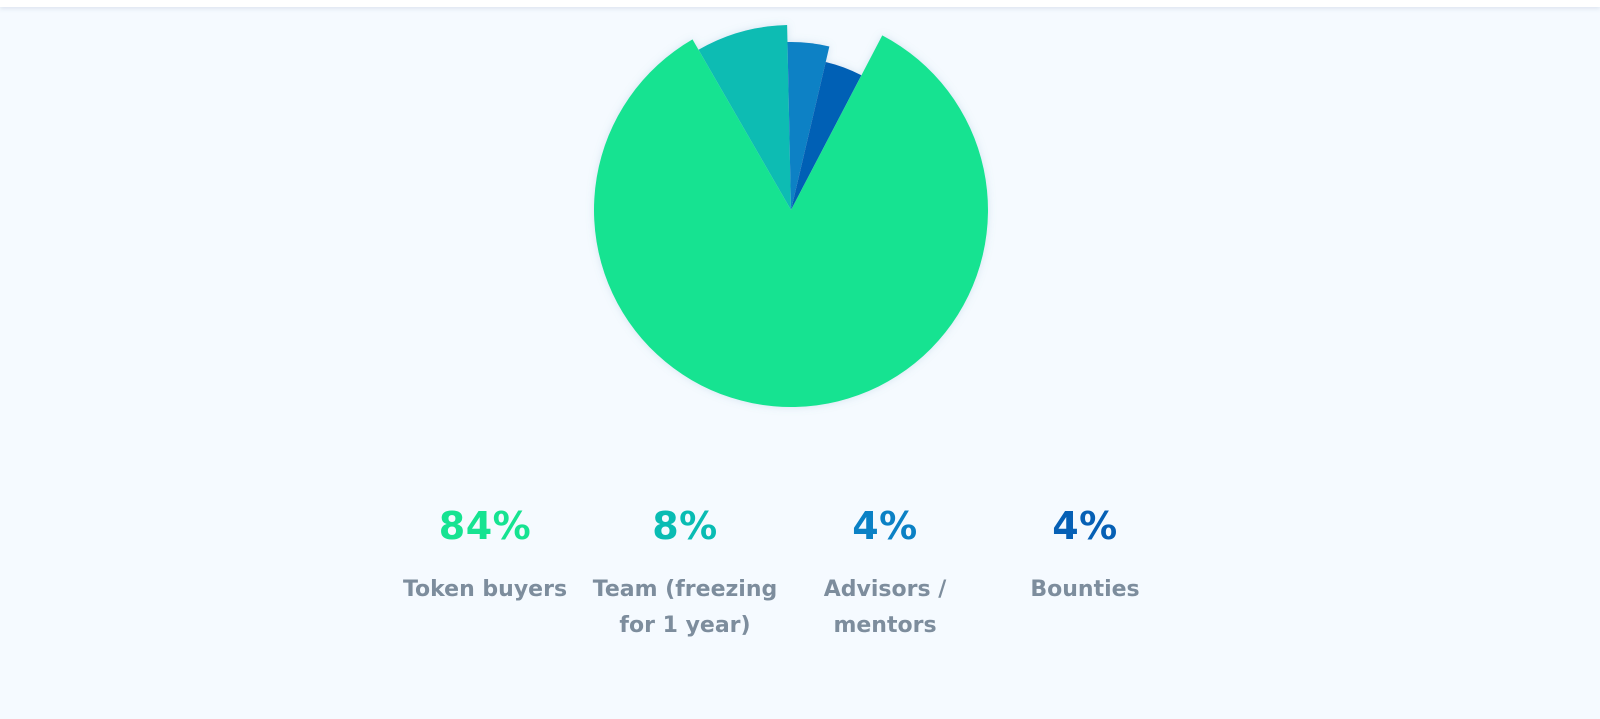  Describe the element at coordinates (885, 607) in the screenshot. I see `legend-label: Advisors / mentors` at that location.